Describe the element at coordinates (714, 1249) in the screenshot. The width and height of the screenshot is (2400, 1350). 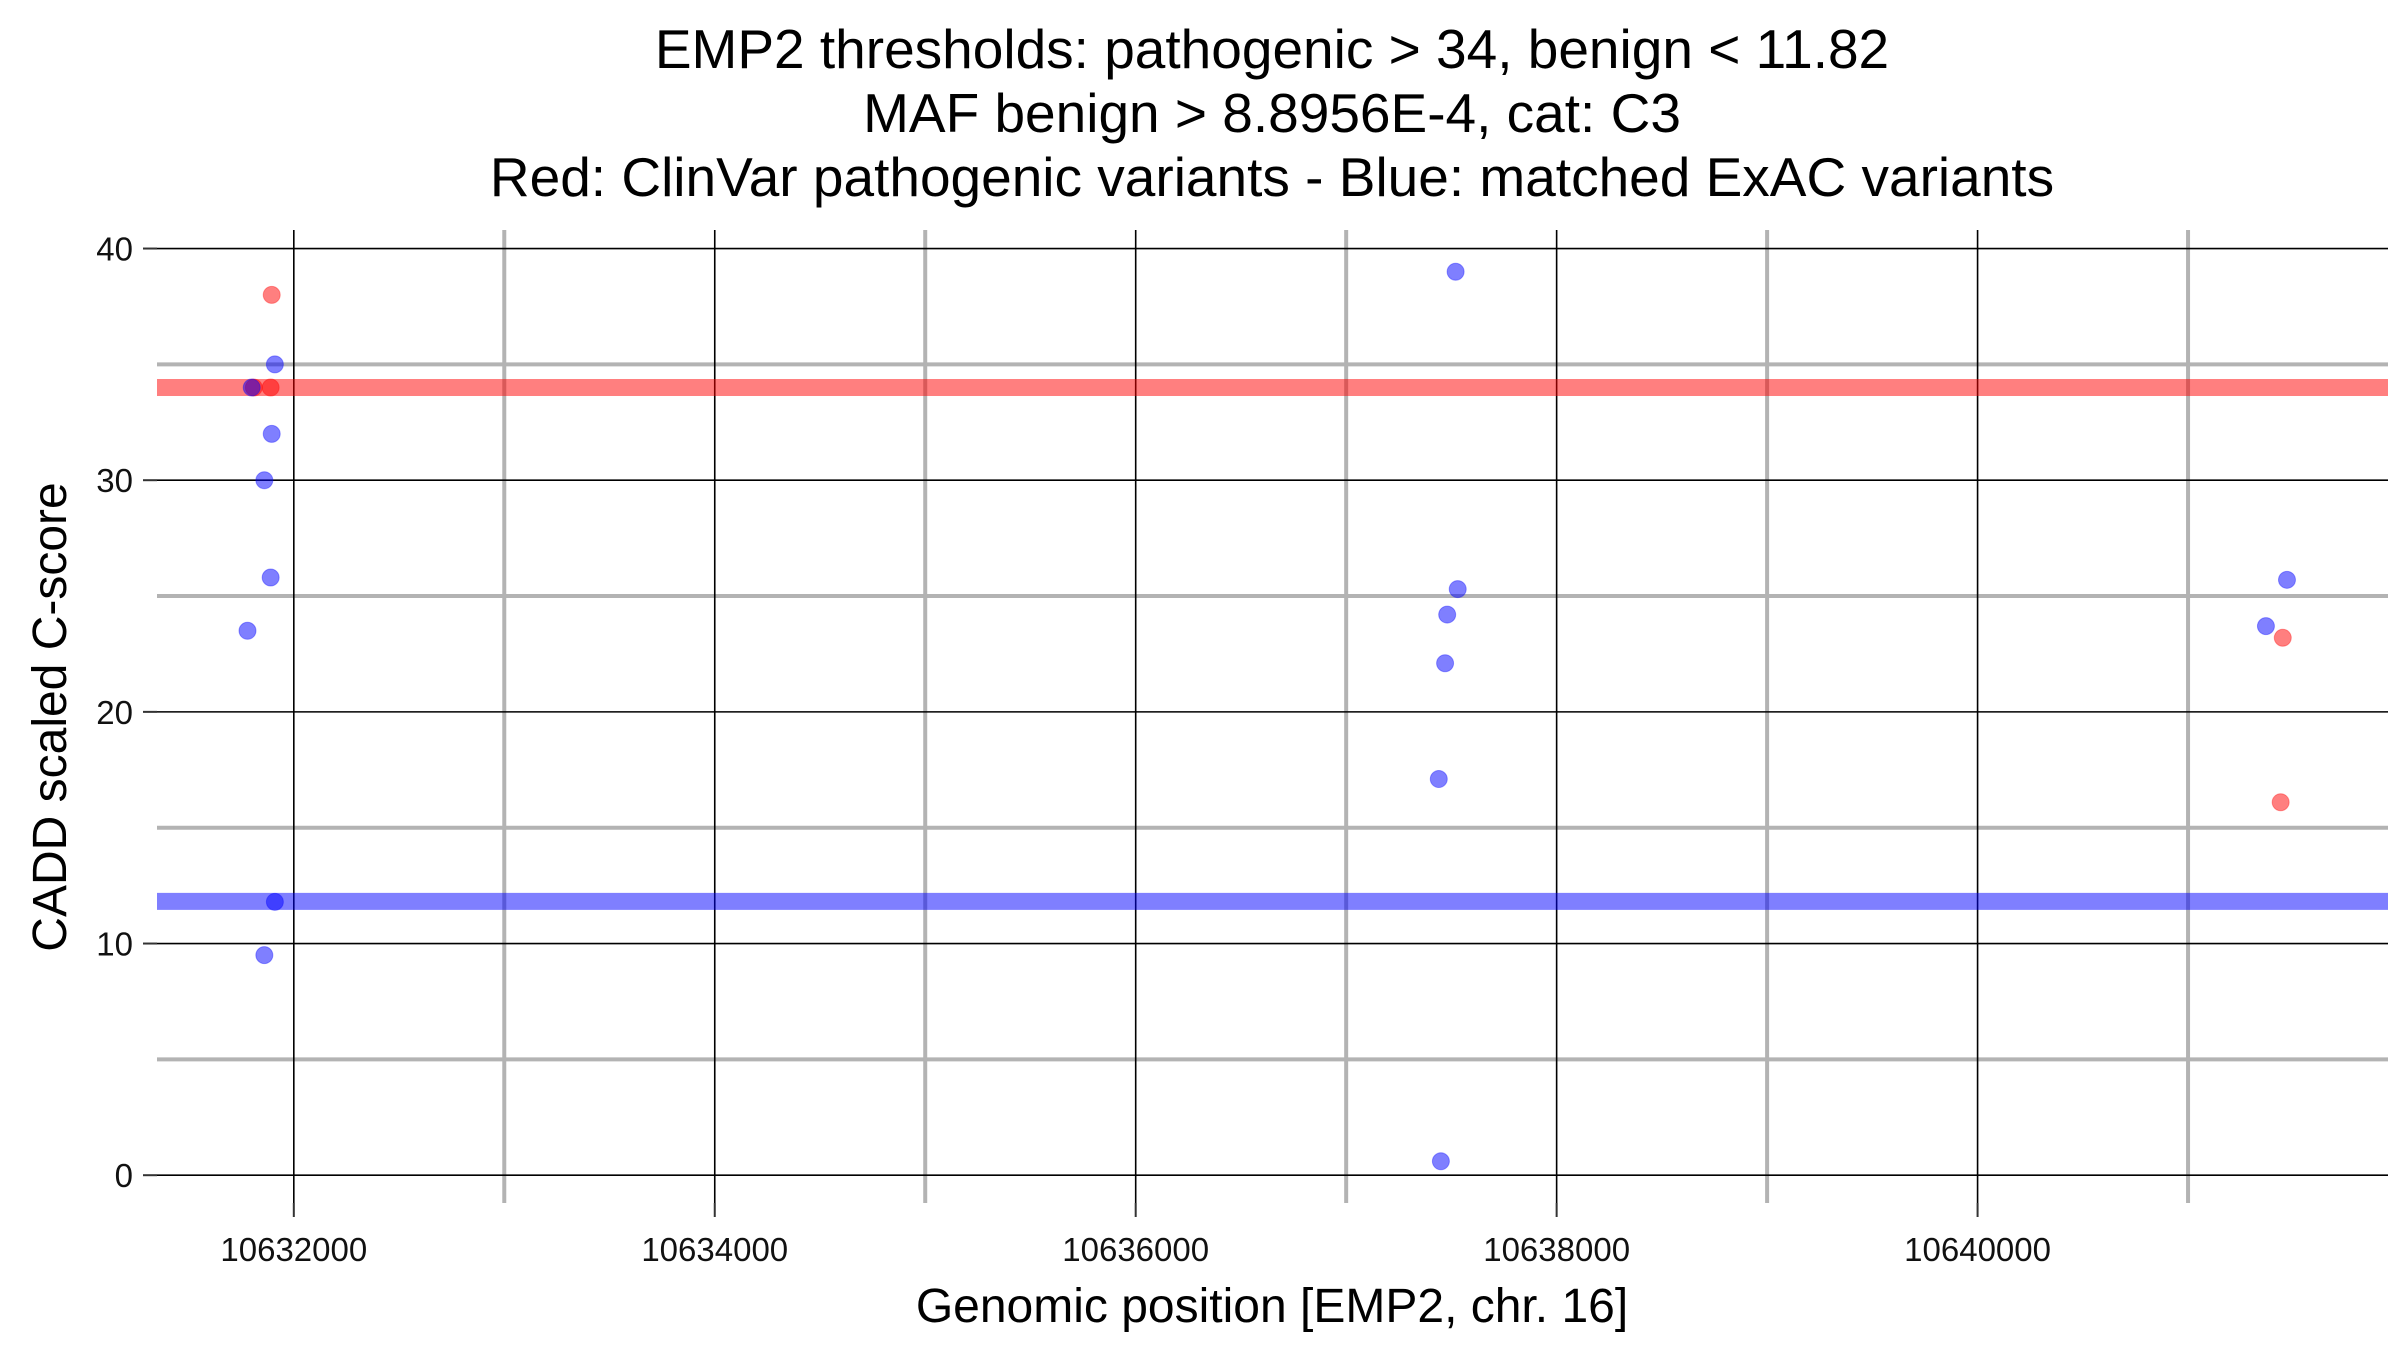
I see `x-tick-label-1: 10634000` at that location.